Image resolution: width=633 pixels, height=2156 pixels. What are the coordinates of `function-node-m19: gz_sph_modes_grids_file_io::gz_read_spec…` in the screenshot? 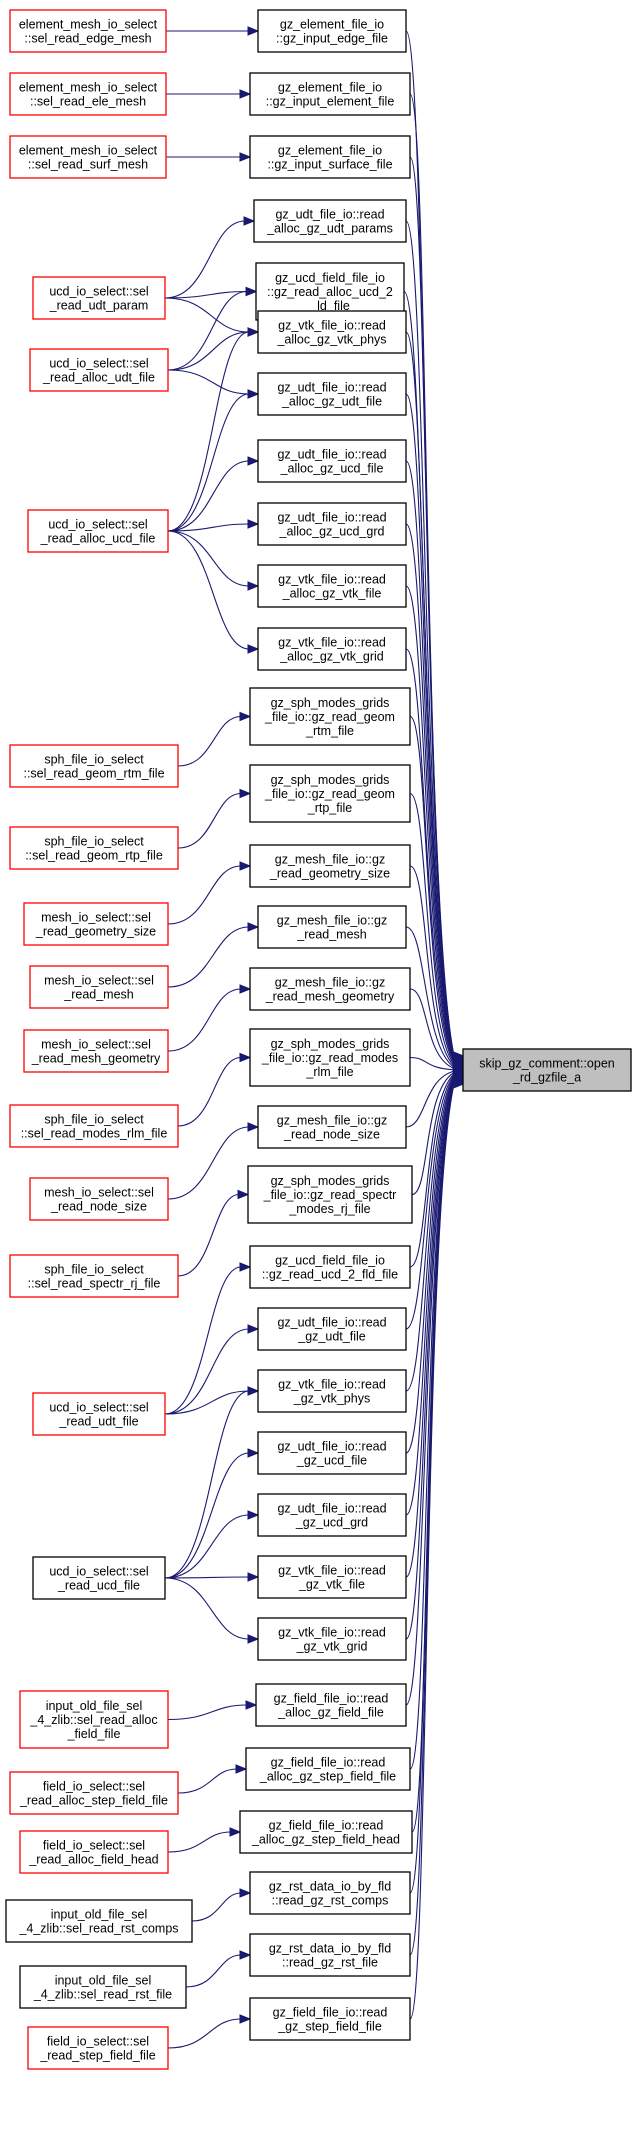 It's located at (330, 1194).